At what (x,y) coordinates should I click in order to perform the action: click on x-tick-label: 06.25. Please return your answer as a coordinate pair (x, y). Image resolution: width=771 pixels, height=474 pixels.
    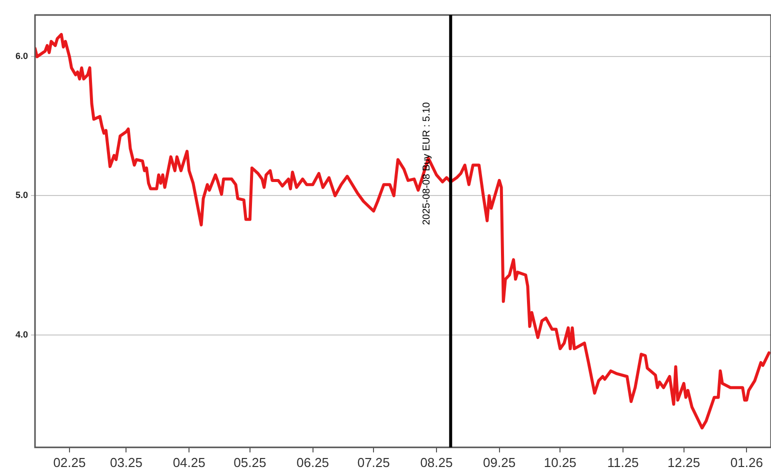
    Looking at the image, I should click on (313, 462).